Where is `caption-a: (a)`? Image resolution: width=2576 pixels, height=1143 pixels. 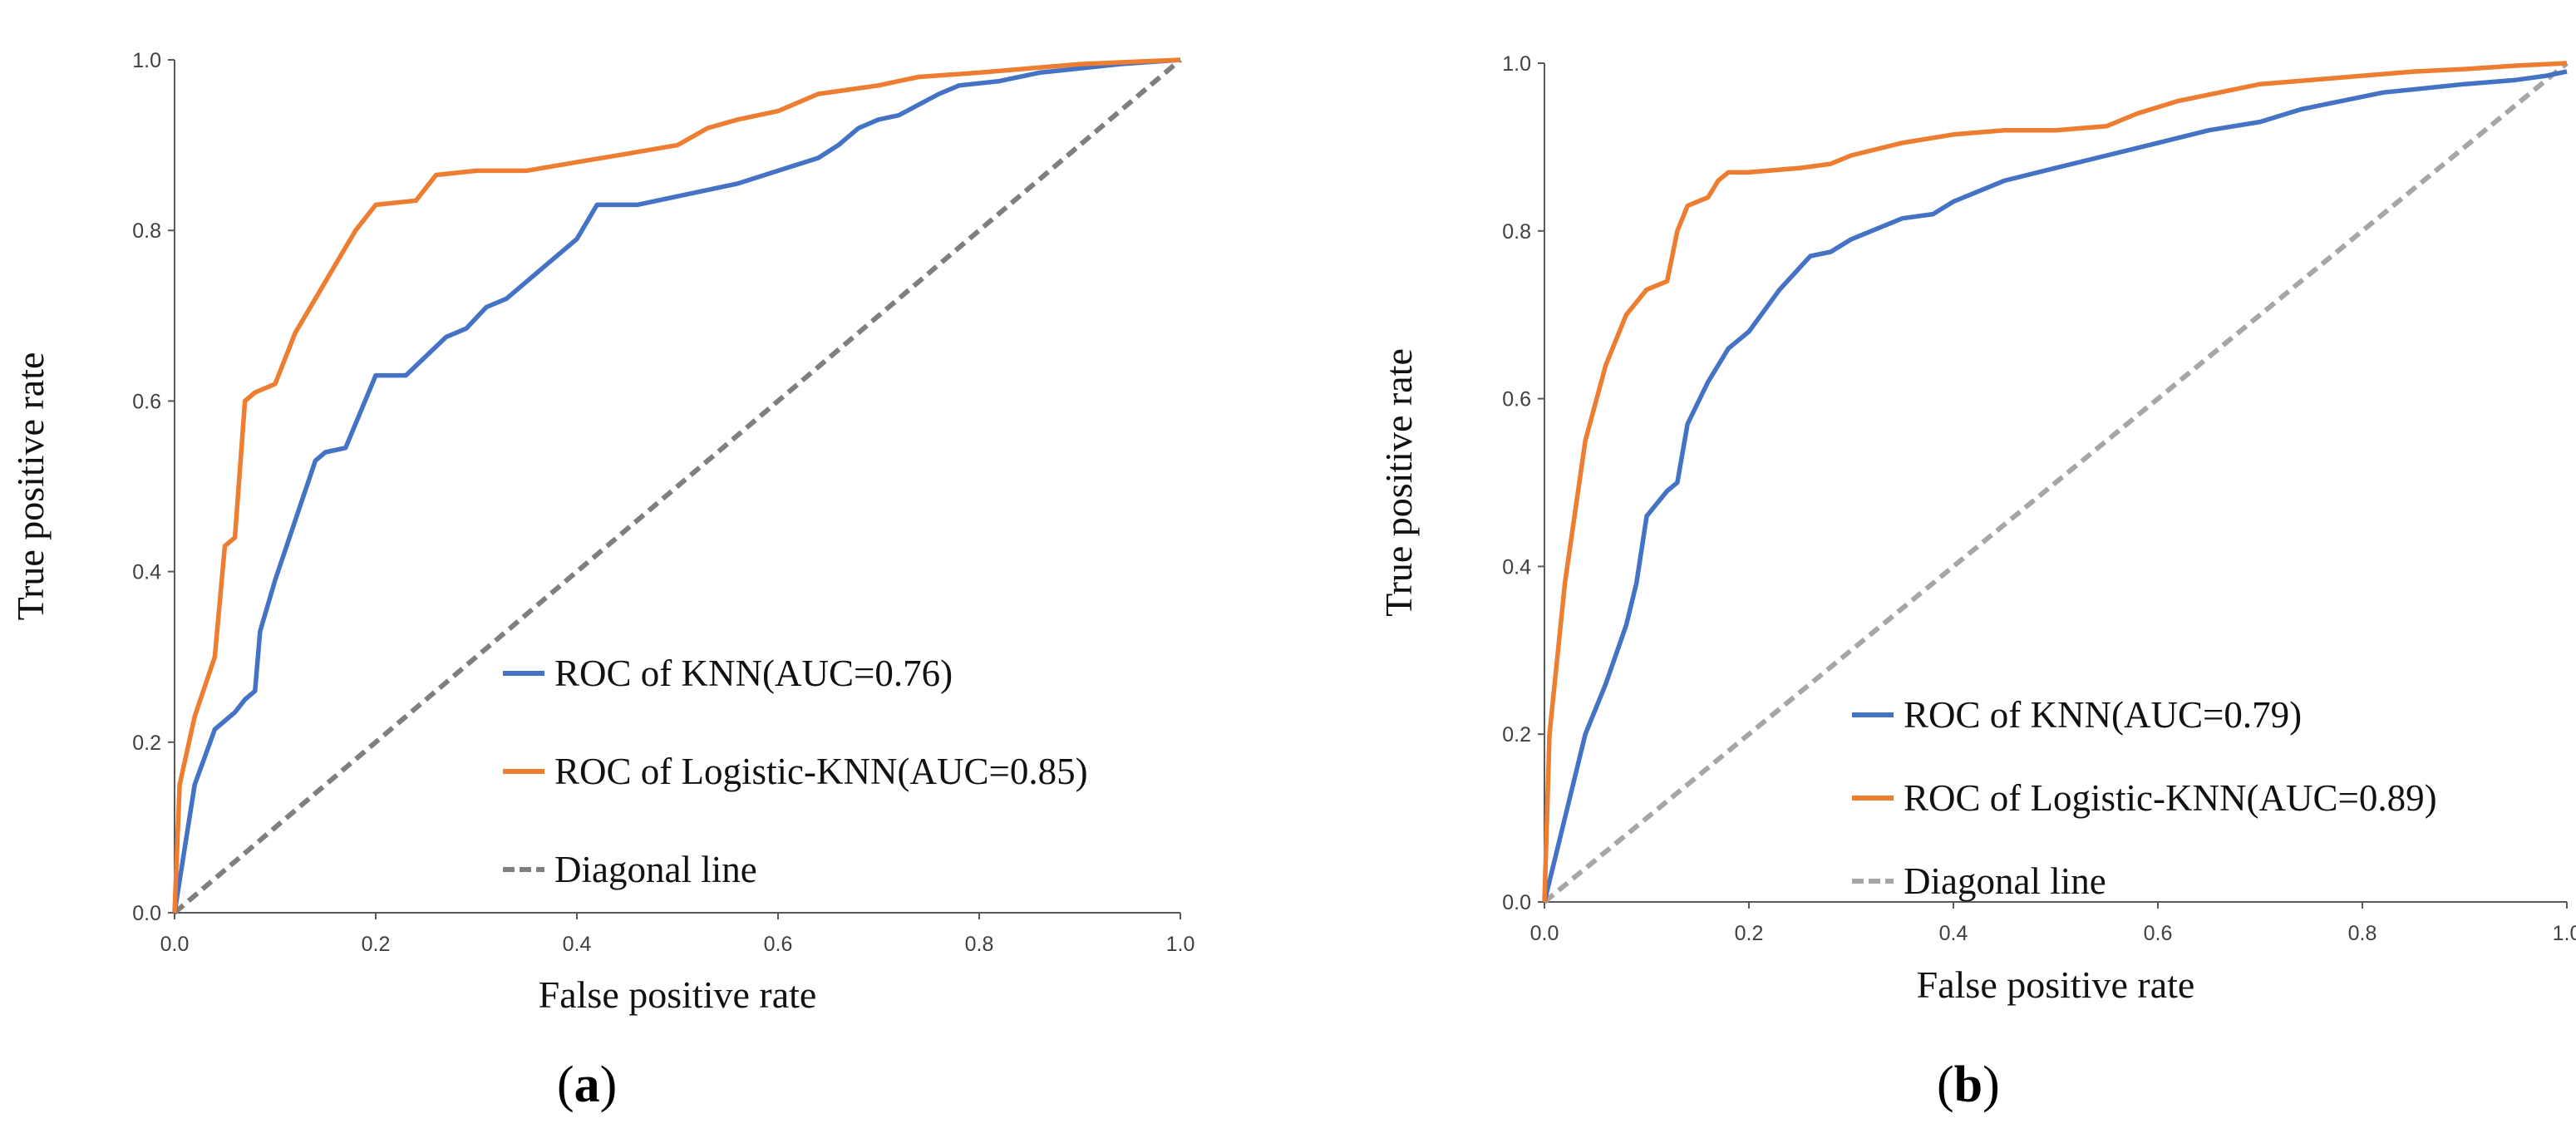
caption-a: (a) is located at coordinates (587, 1085).